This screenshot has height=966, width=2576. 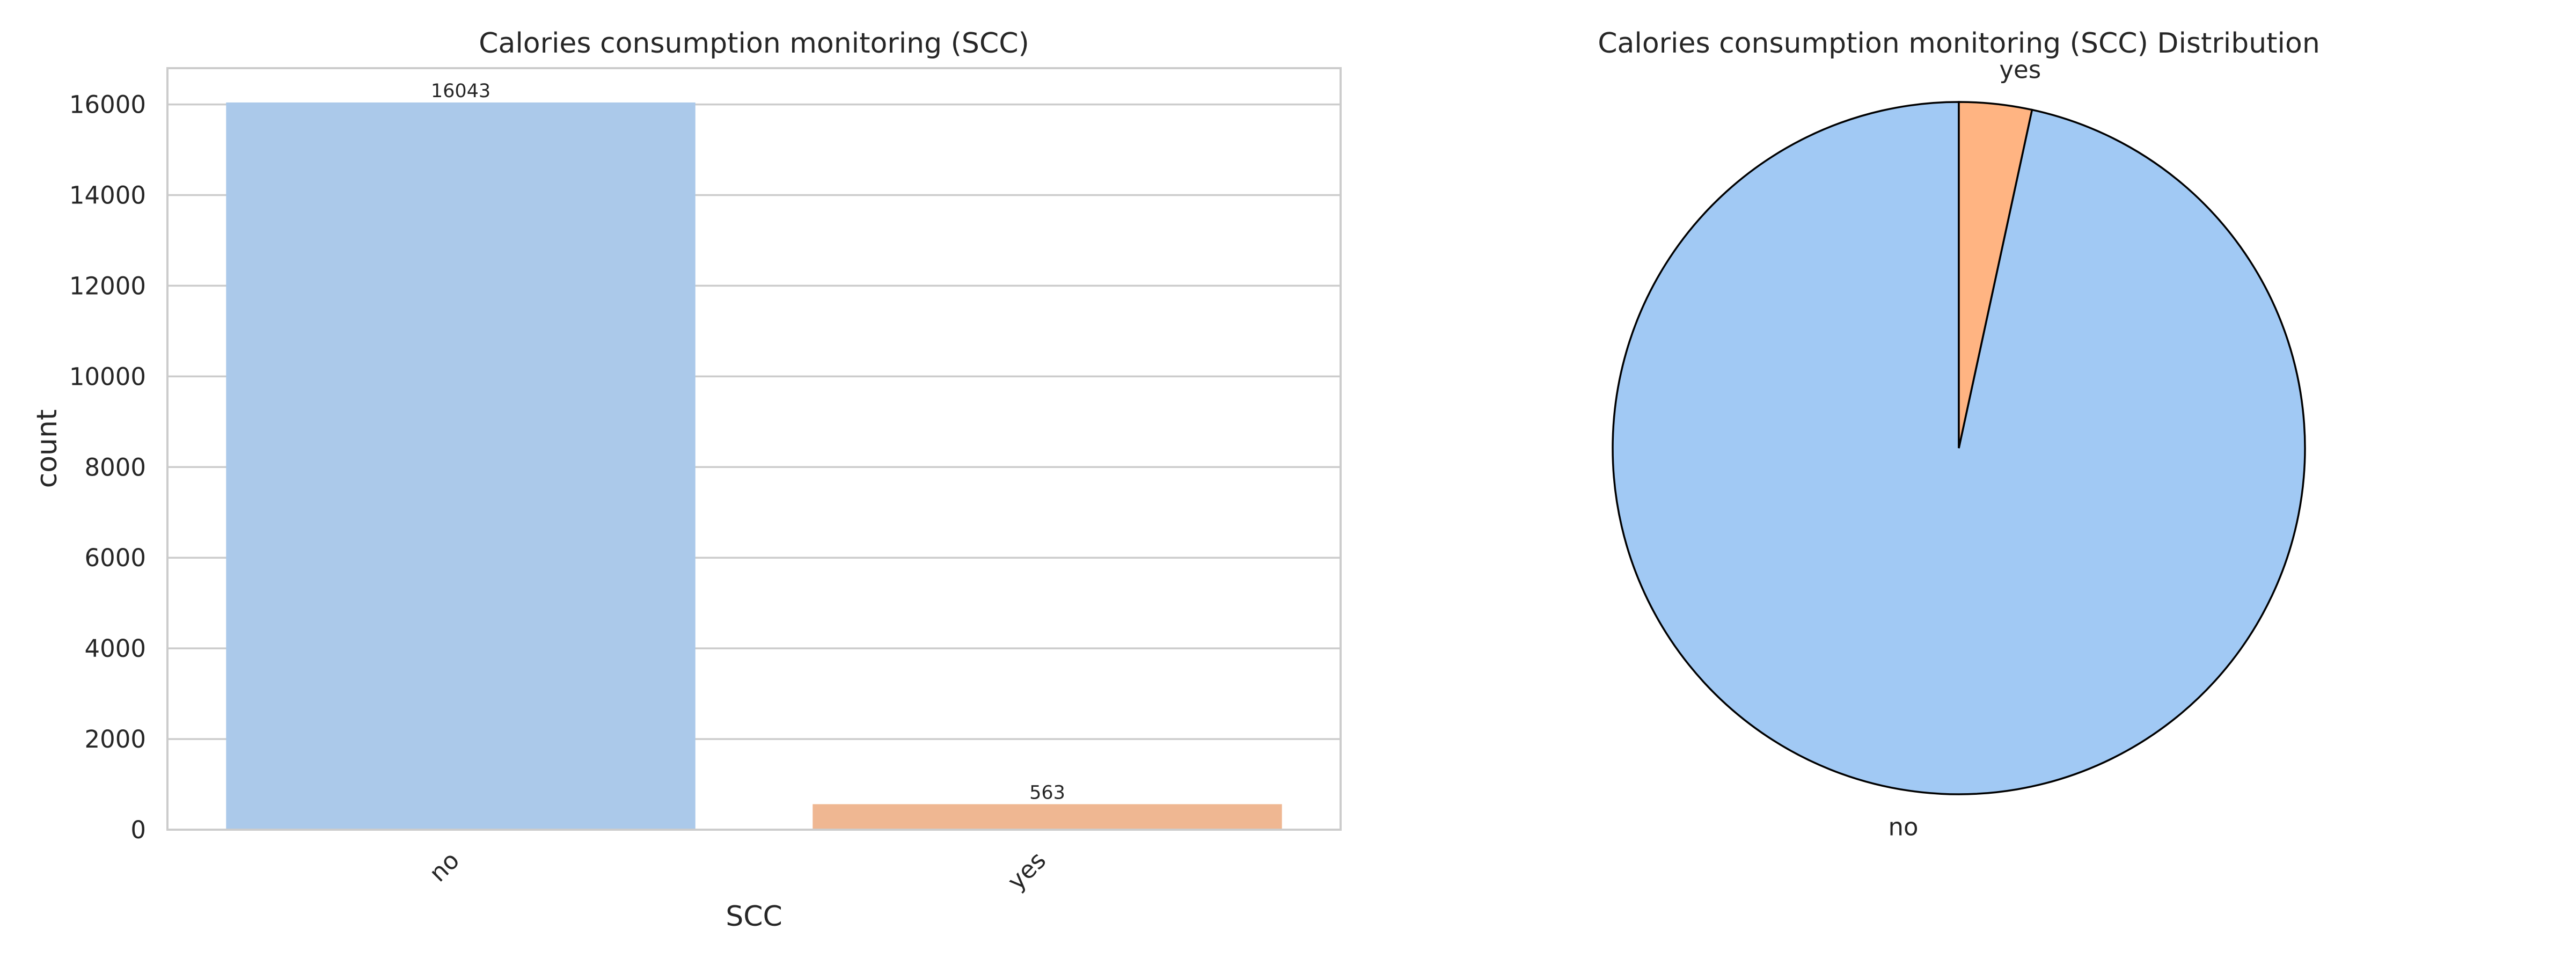 What do you see at coordinates (461, 91) in the screenshot?
I see `bar-value-label: 16043` at bounding box center [461, 91].